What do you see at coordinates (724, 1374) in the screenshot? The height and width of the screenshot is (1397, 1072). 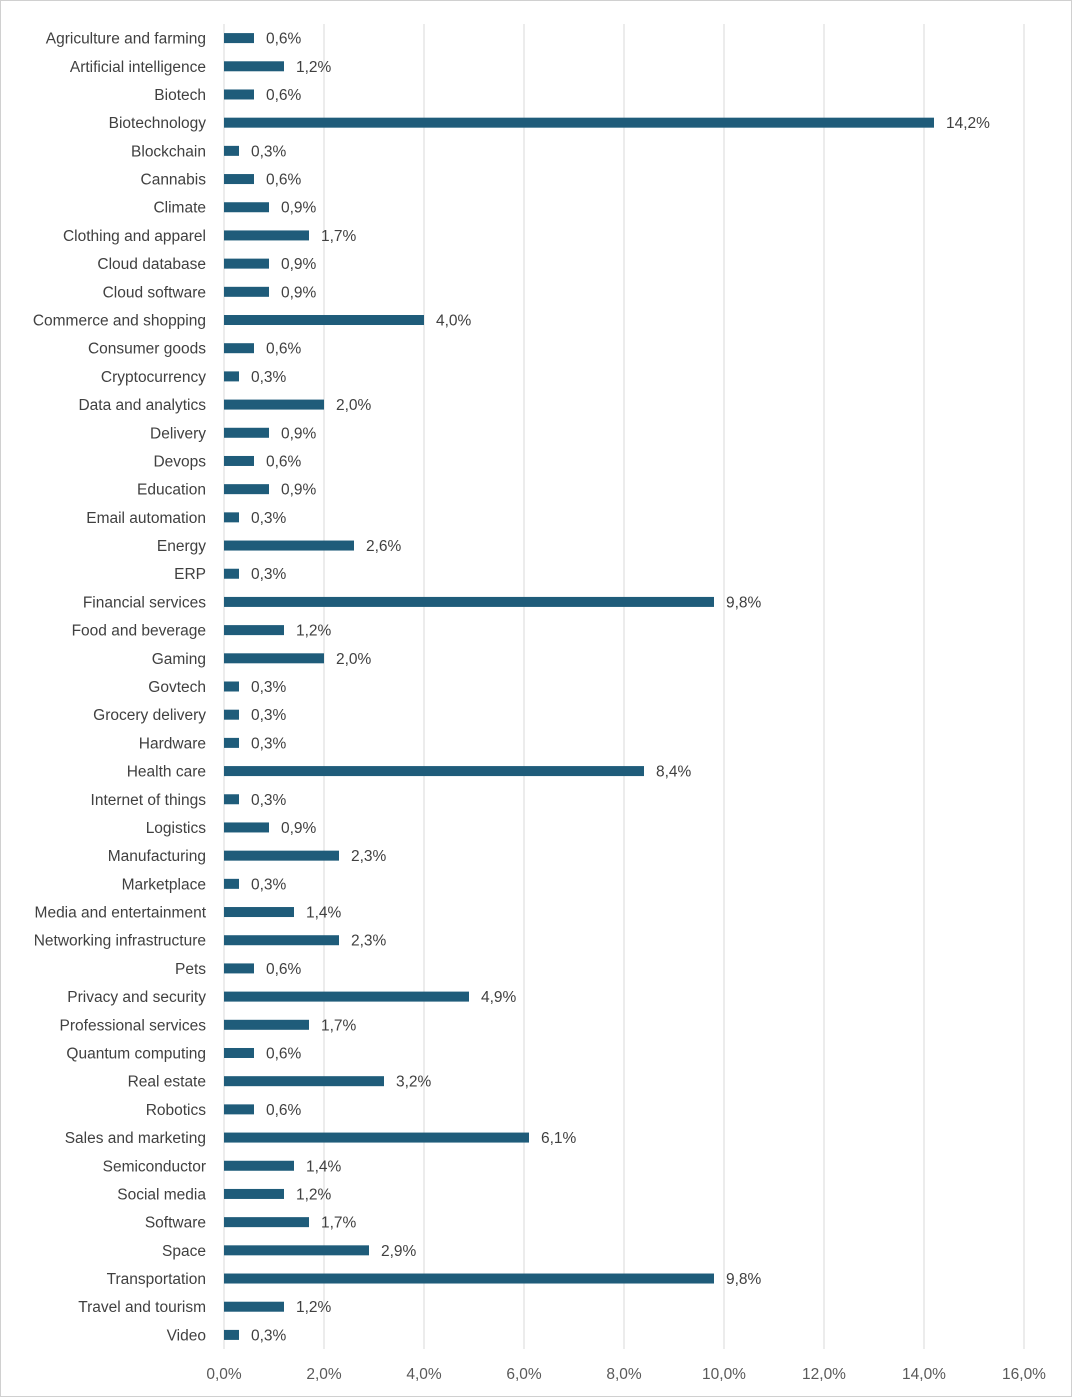 I see `x-tick-label: 10,0%` at bounding box center [724, 1374].